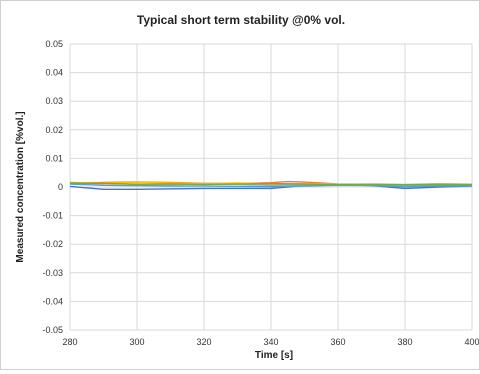 The height and width of the screenshot is (374, 480). I want to click on y-tick-label: -0.05, so click(52, 330).